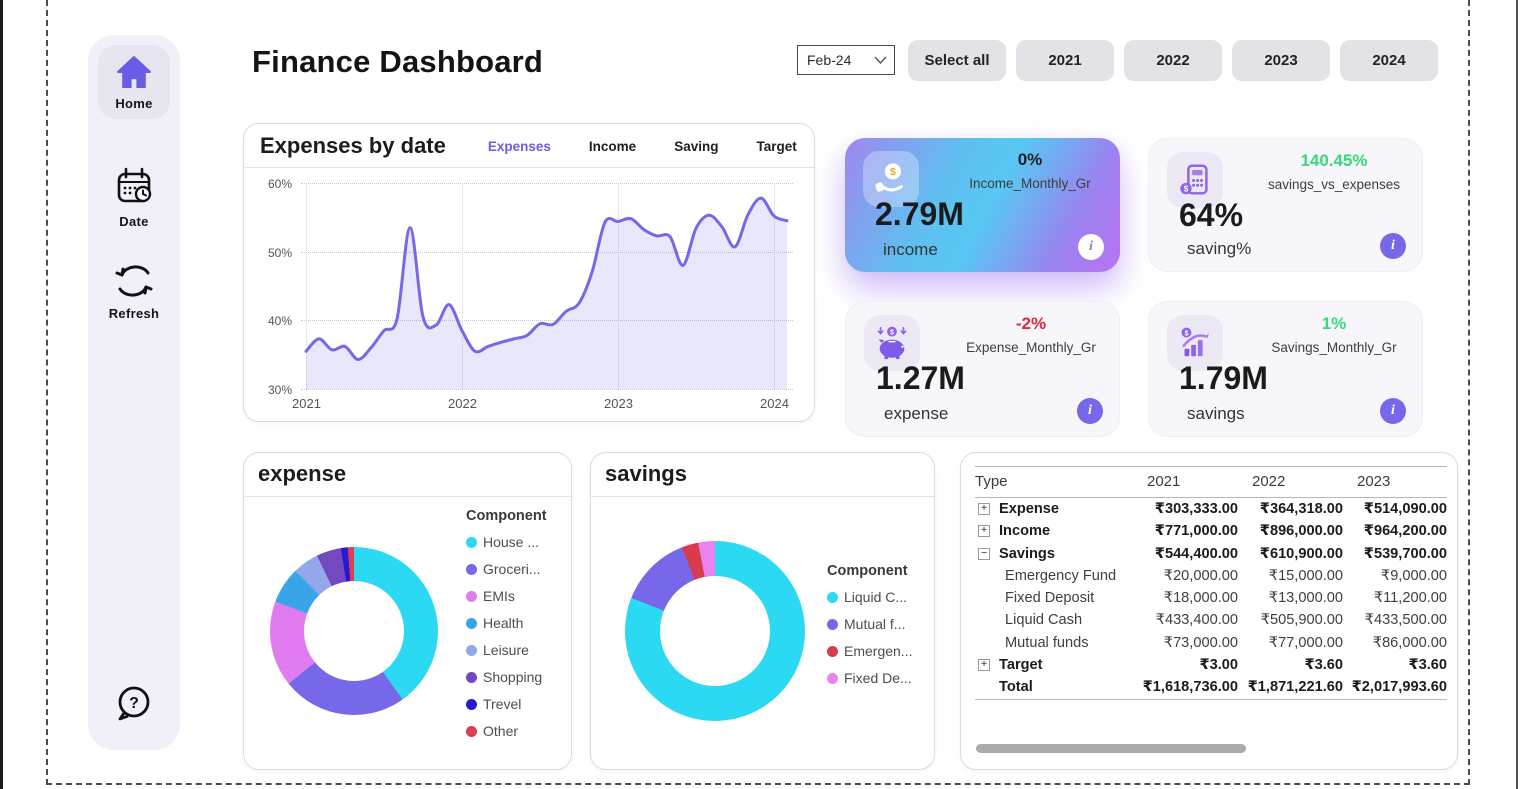  I want to click on column-header-2023: 2023, so click(1374, 481).